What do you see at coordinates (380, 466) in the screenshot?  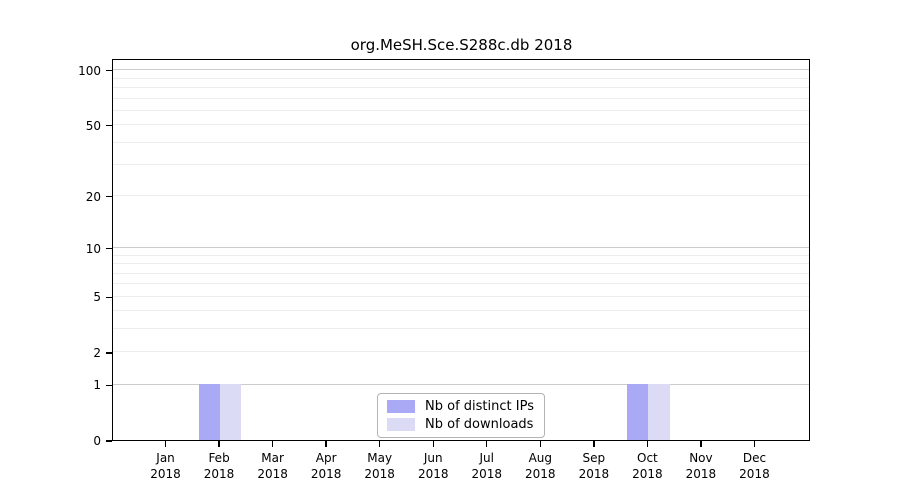 I see `x-tick-label: May 2018` at bounding box center [380, 466].